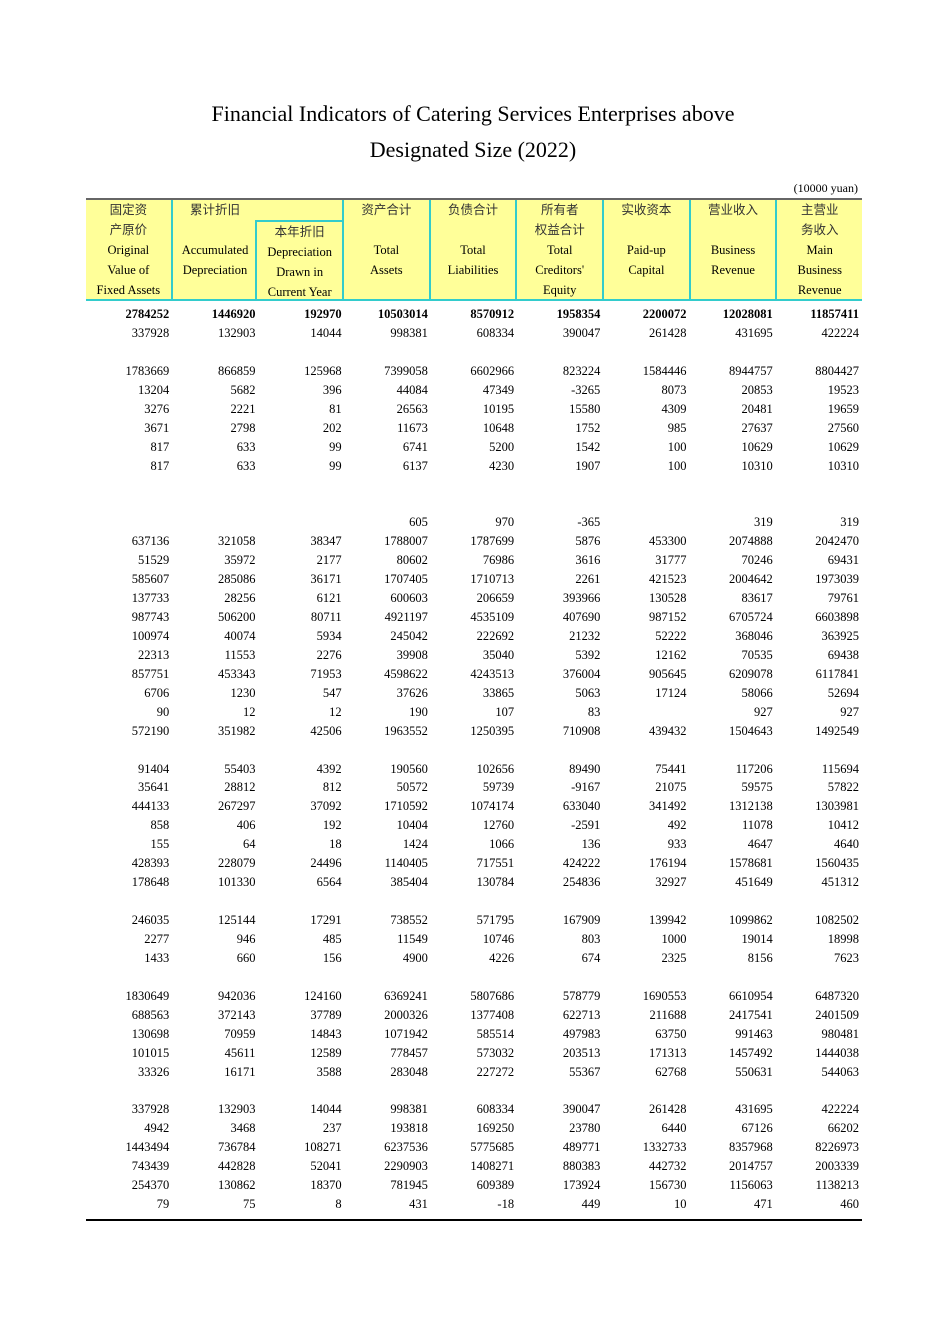 The width and height of the screenshot is (950, 1344). What do you see at coordinates (674, 938) in the screenshot?
I see `table-cell: 1000` at bounding box center [674, 938].